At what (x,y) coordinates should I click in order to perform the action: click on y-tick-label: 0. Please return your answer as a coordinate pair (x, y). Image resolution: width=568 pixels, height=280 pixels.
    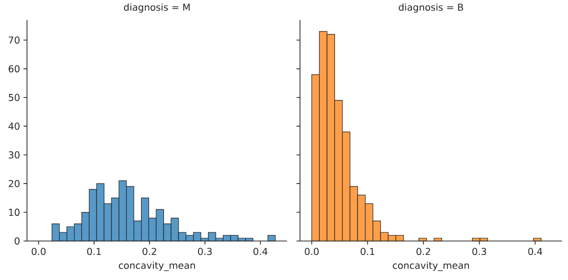
    Looking at the image, I should click on (17, 241).